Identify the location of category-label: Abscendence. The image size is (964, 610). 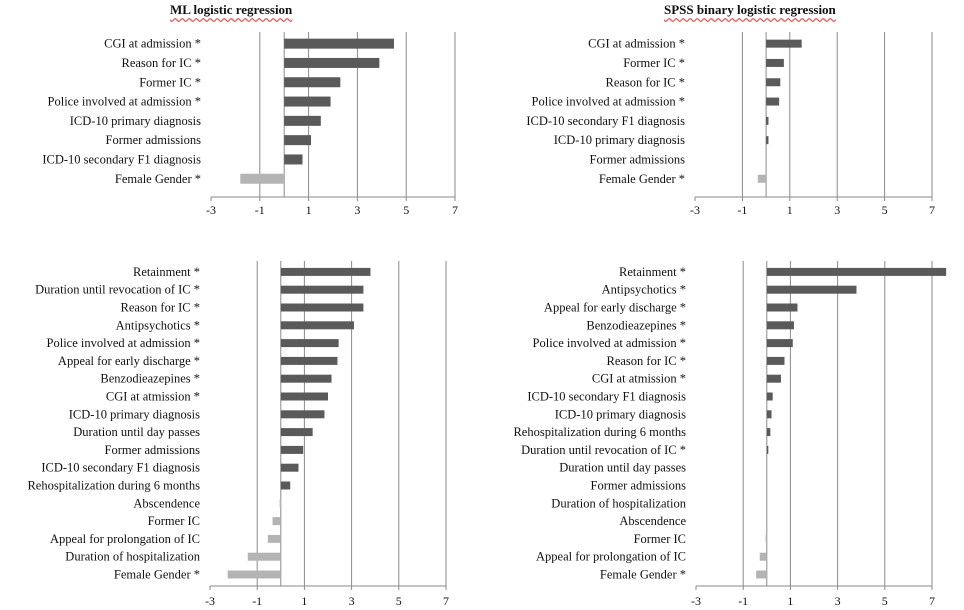
(652, 521).